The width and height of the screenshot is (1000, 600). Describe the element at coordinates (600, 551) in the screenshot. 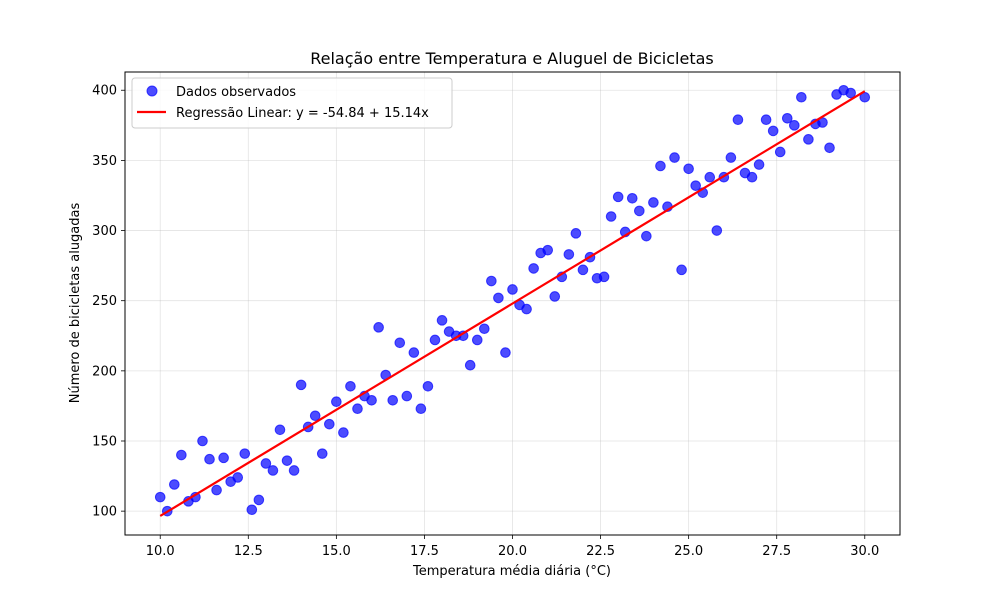

I see `x-tick-label: 22.5` at that location.